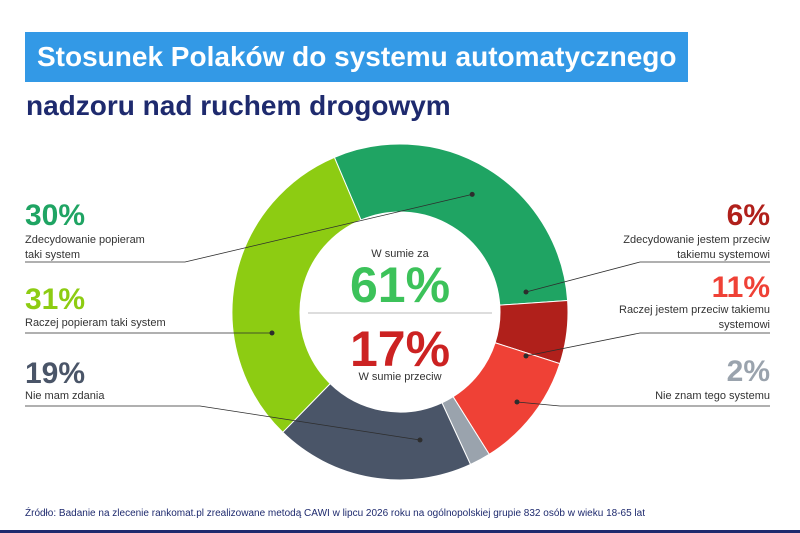 The image size is (800, 533). I want to click on leader-dot-rather-against, so click(526, 356).